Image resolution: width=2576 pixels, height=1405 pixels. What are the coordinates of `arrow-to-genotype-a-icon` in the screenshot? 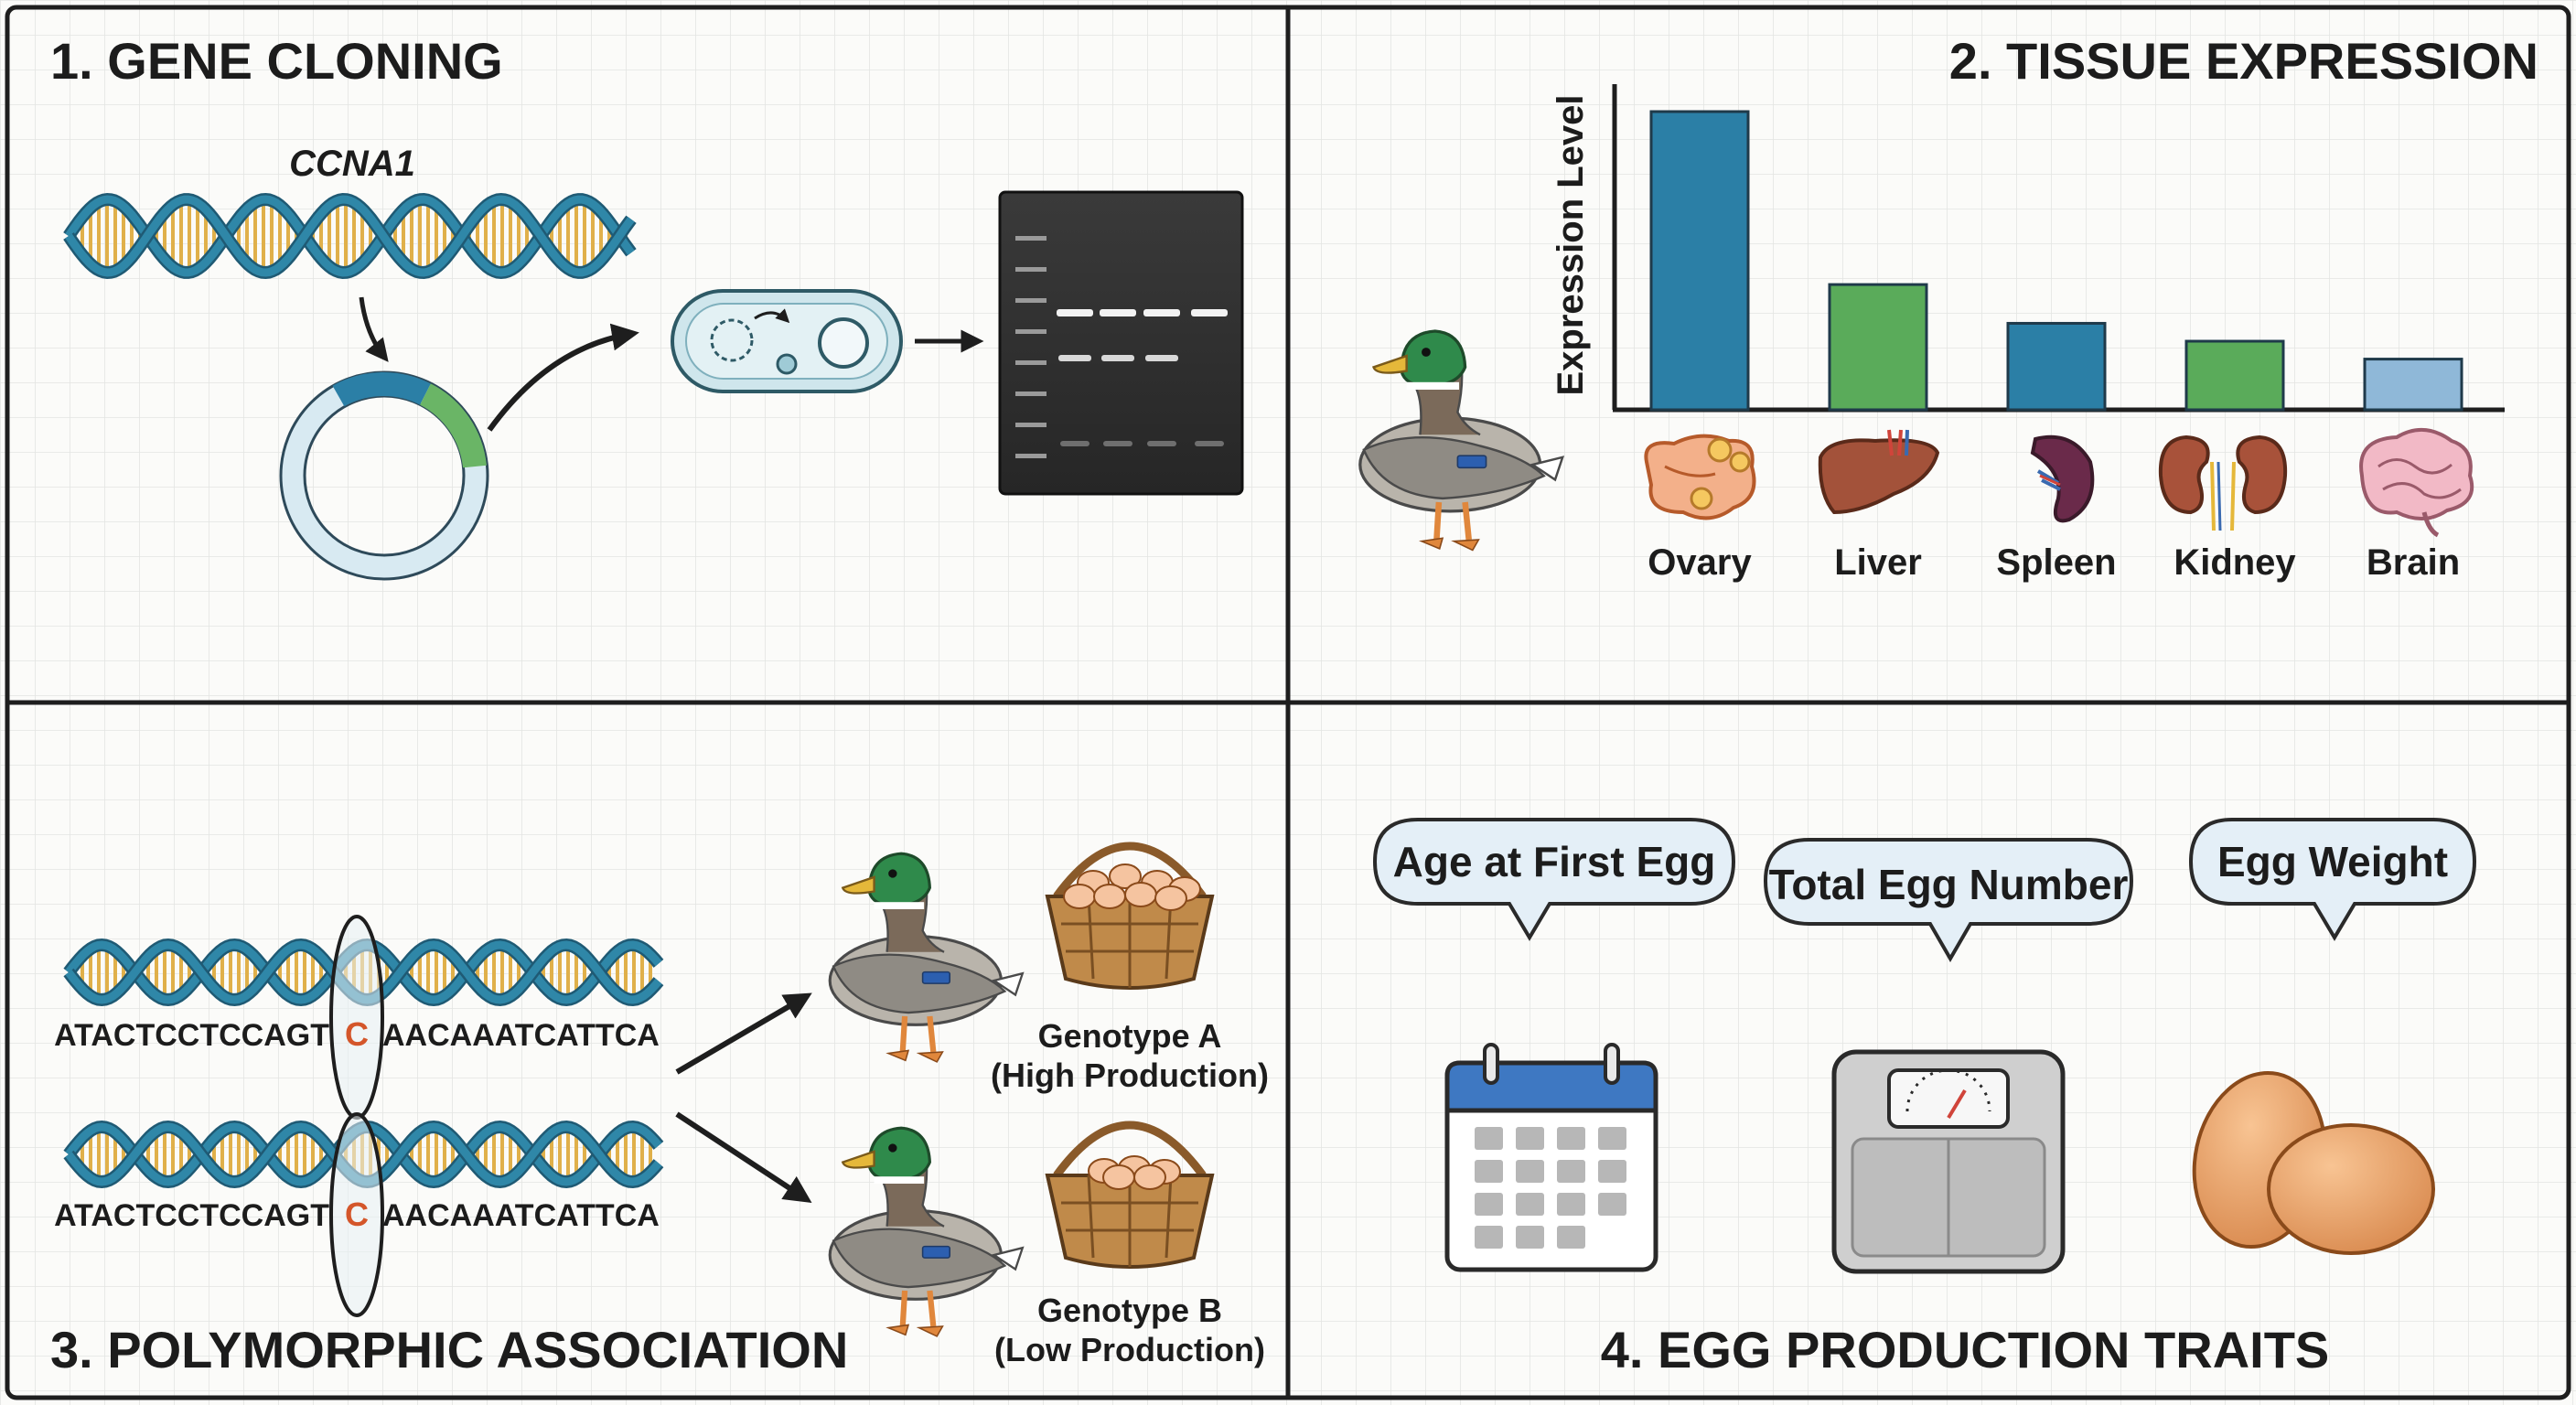 It's located at (743, 1033).